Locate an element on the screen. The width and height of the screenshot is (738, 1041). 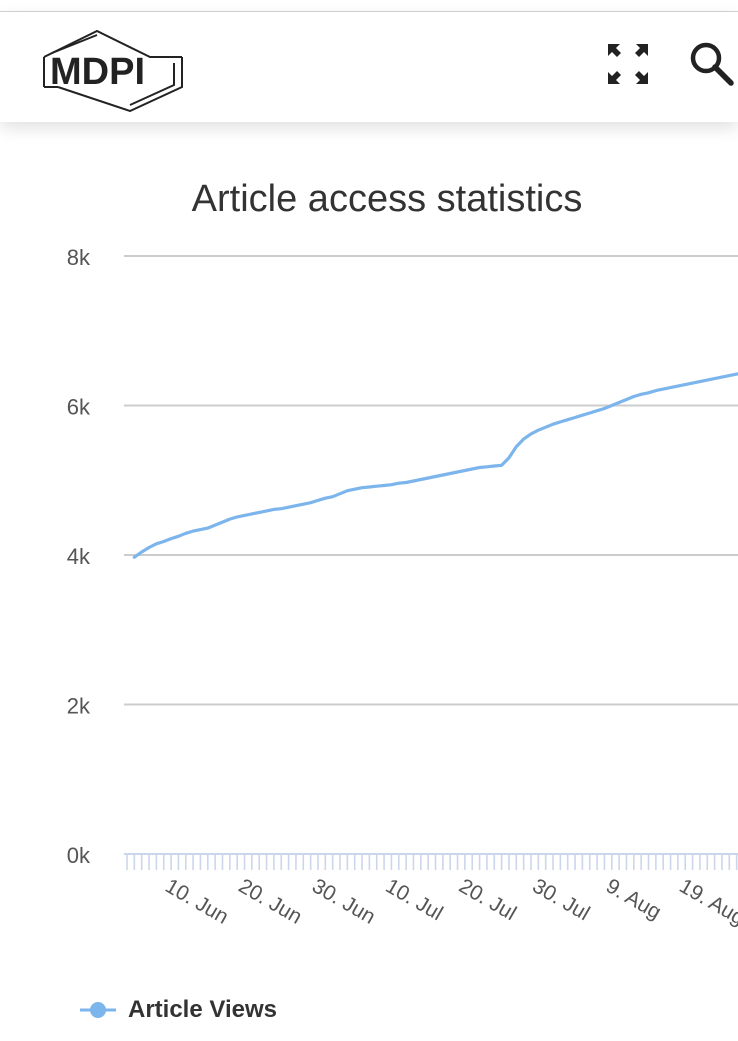
y-tick-label: 2k is located at coordinates (79, 706).